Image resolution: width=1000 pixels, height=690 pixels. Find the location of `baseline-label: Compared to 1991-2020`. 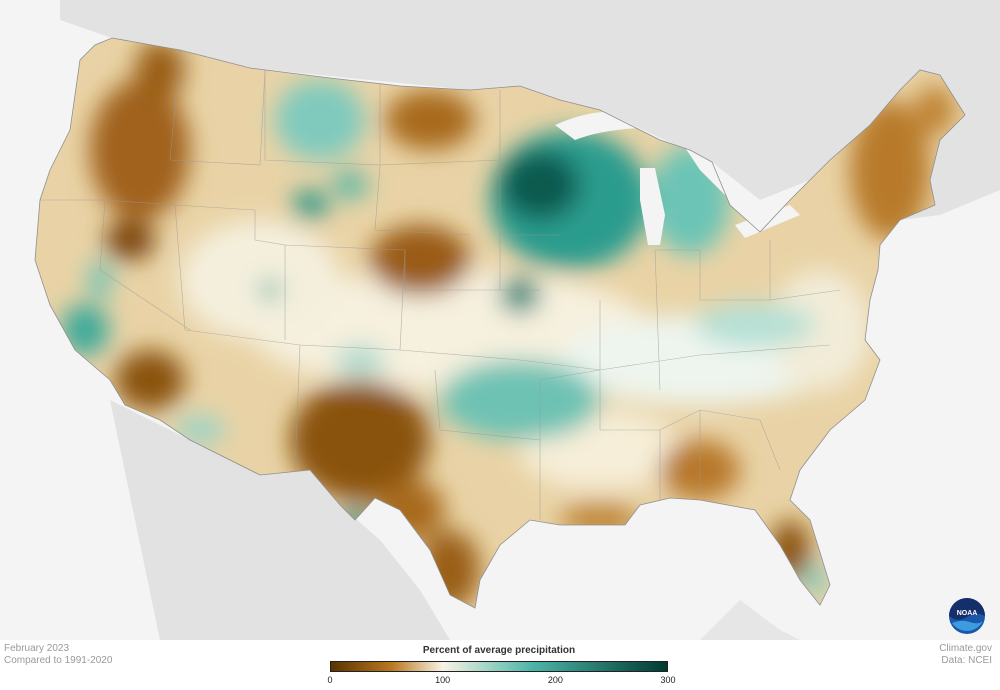

baseline-label: Compared to 1991-2020 is located at coordinates (58, 660).